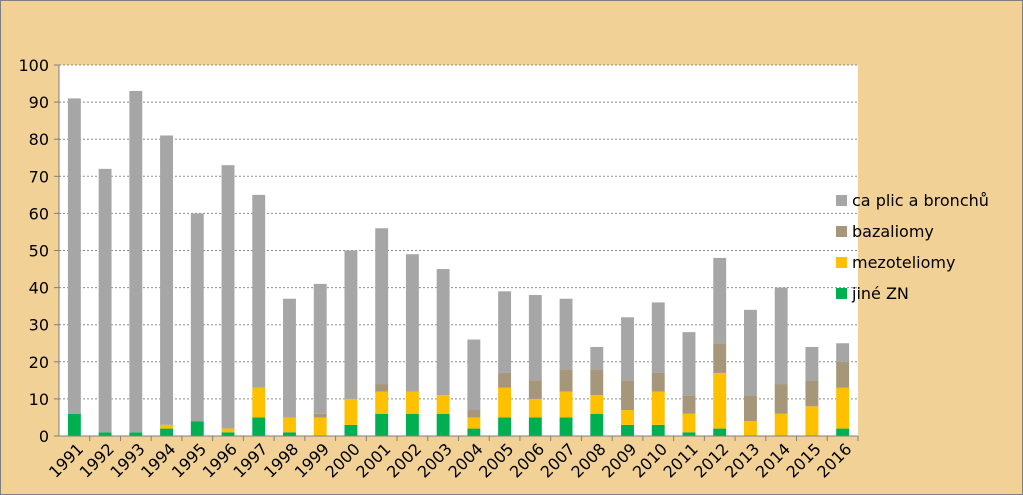 The image size is (1023, 495). What do you see at coordinates (33, 65) in the screenshot?
I see `y-tick-label: 100` at bounding box center [33, 65].